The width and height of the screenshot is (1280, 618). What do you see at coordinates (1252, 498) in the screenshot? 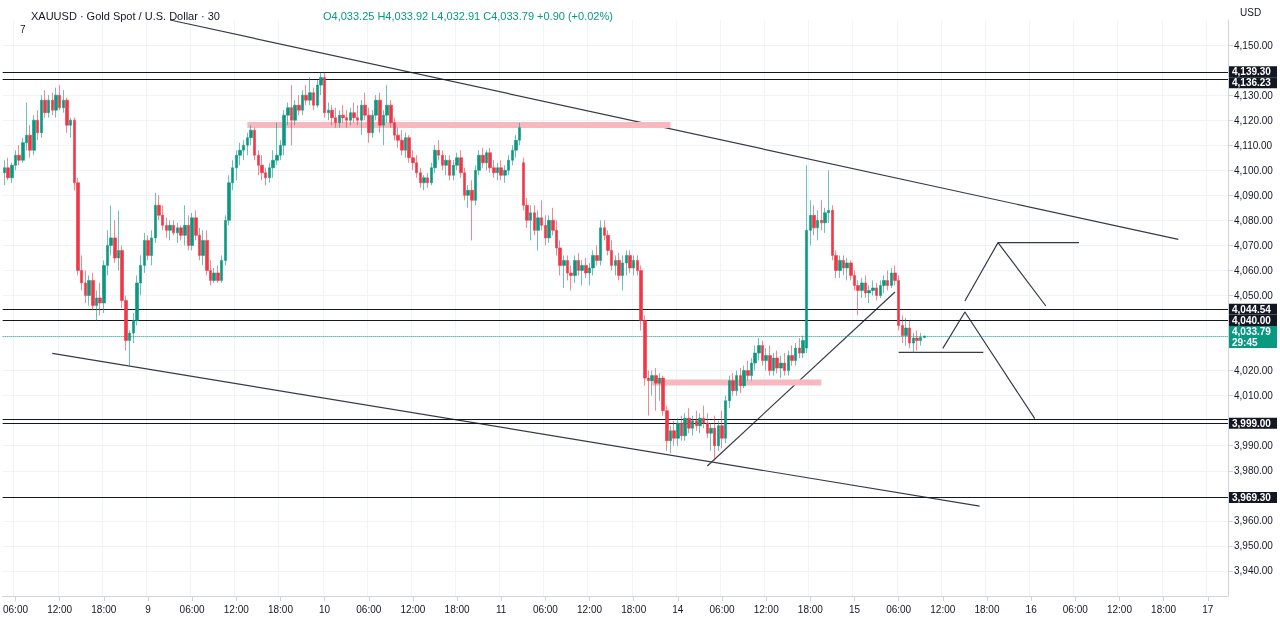
I see `ref-line-label: 3,969.30` at bounding box center [1252, 498].